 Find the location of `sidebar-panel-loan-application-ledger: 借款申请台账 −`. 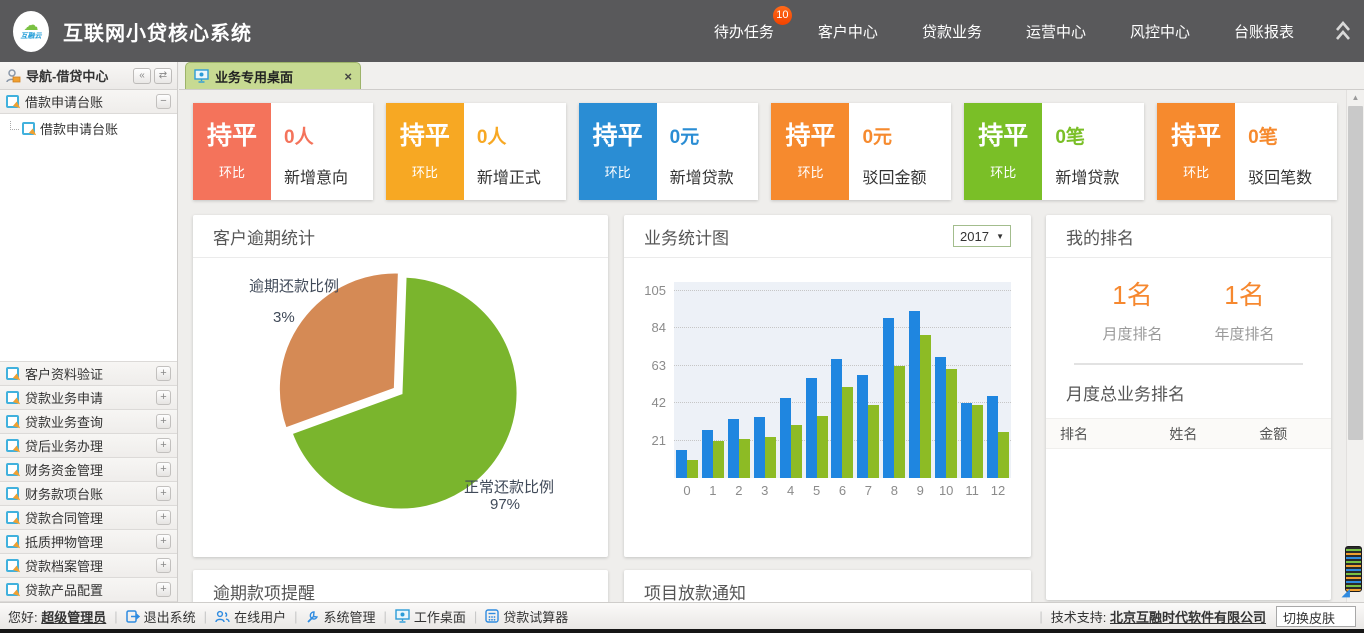

sidebar-panel-loan-application-ledger: 借款申请台账 − is located at coordinates (88, 102).